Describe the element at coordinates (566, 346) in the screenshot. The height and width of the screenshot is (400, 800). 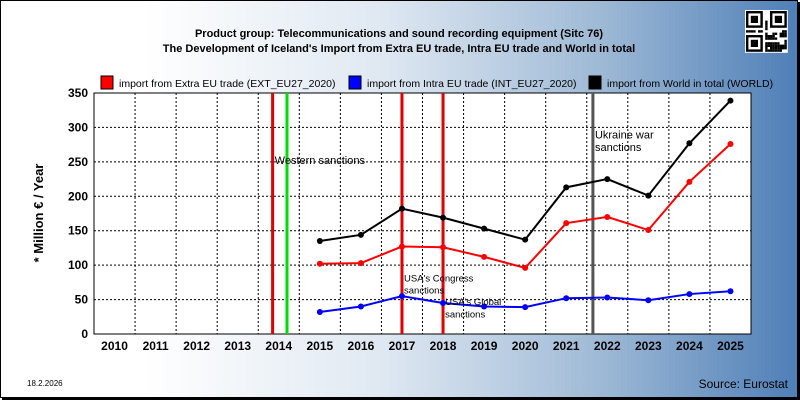
I see `x-tick-label: 2021` at that location.